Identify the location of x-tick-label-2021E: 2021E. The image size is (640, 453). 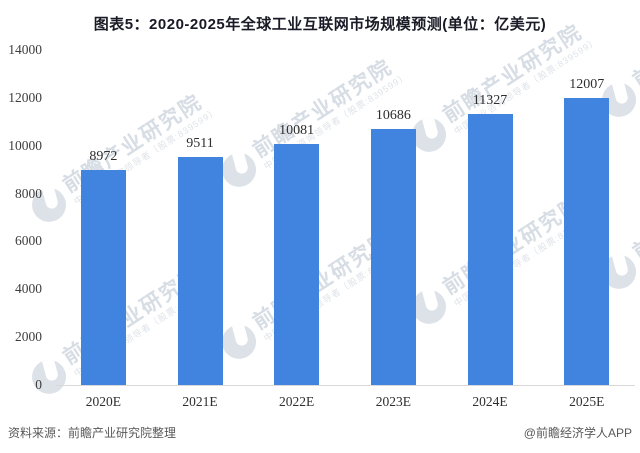
(200, 401).